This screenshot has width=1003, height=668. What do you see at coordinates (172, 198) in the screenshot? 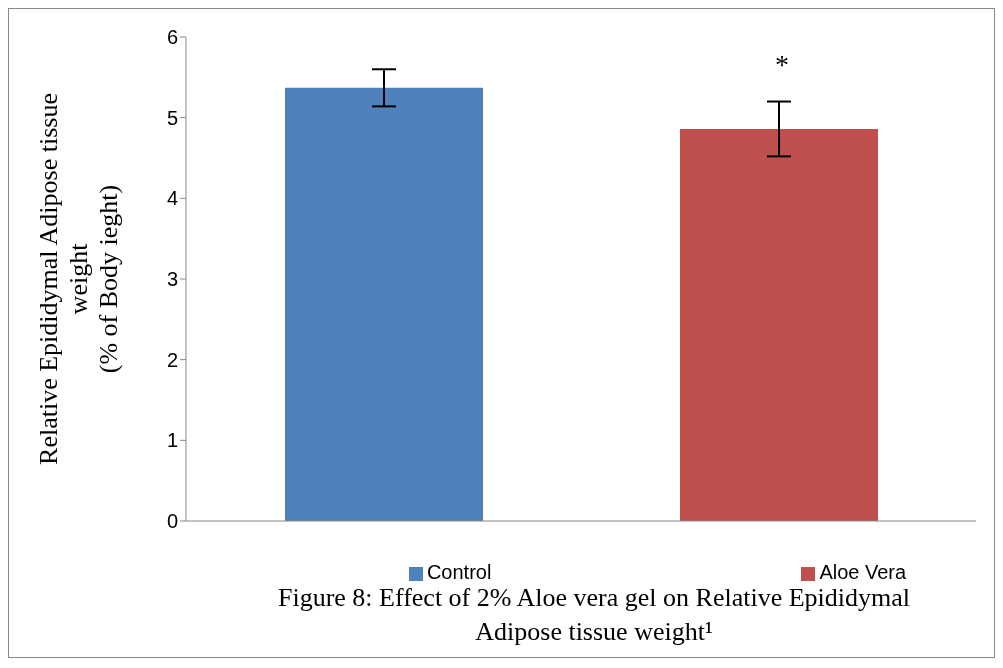
I see `y-tick-label: 4` at bounding box center [172, 198].